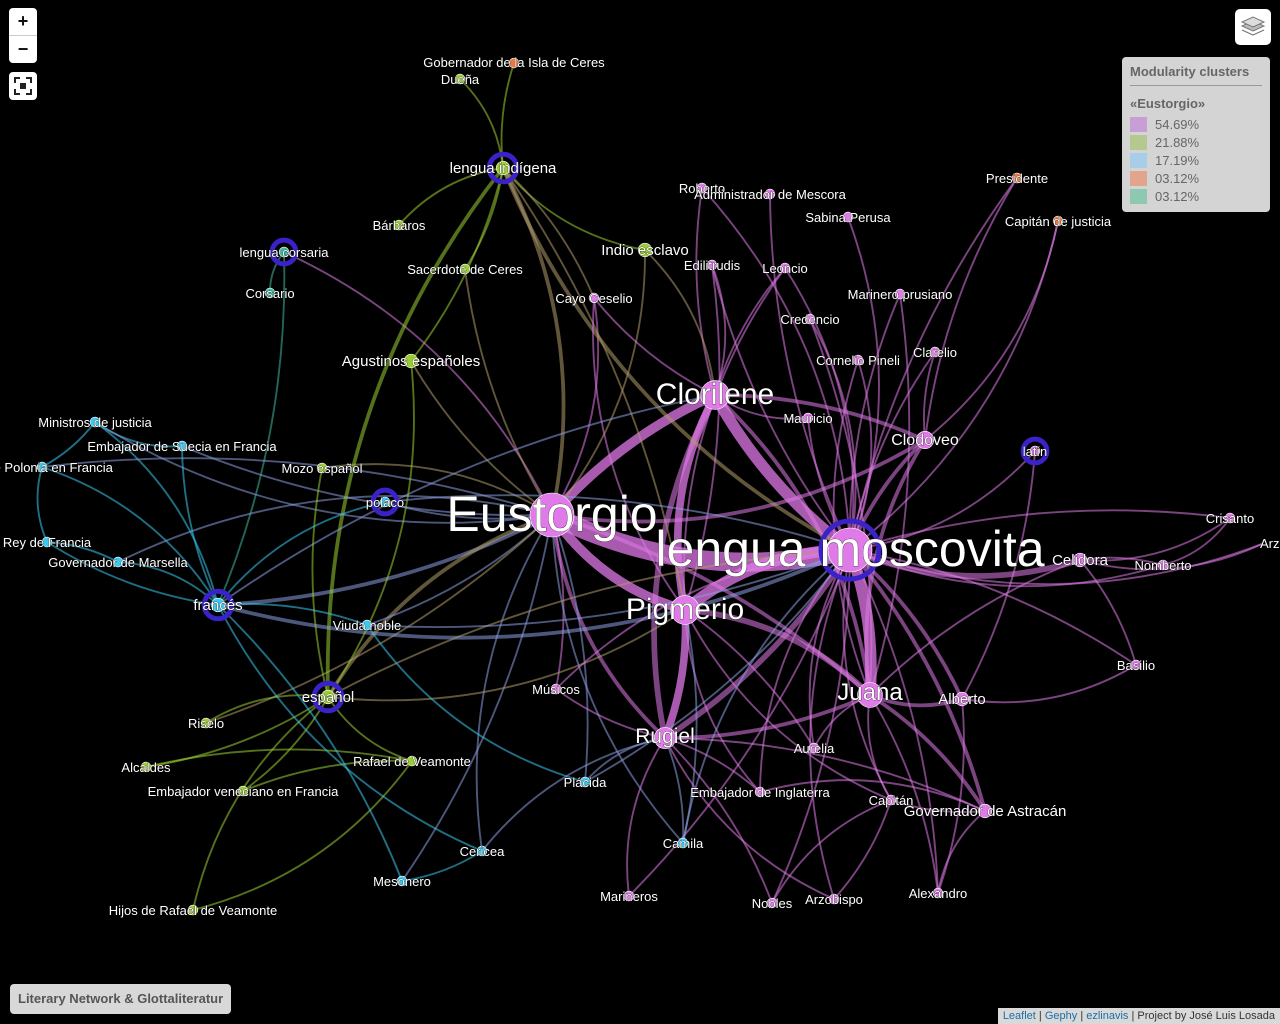 The width and height of the screenshot is (1280, 1024). I want to click on node-marineros, so click(629, 896).